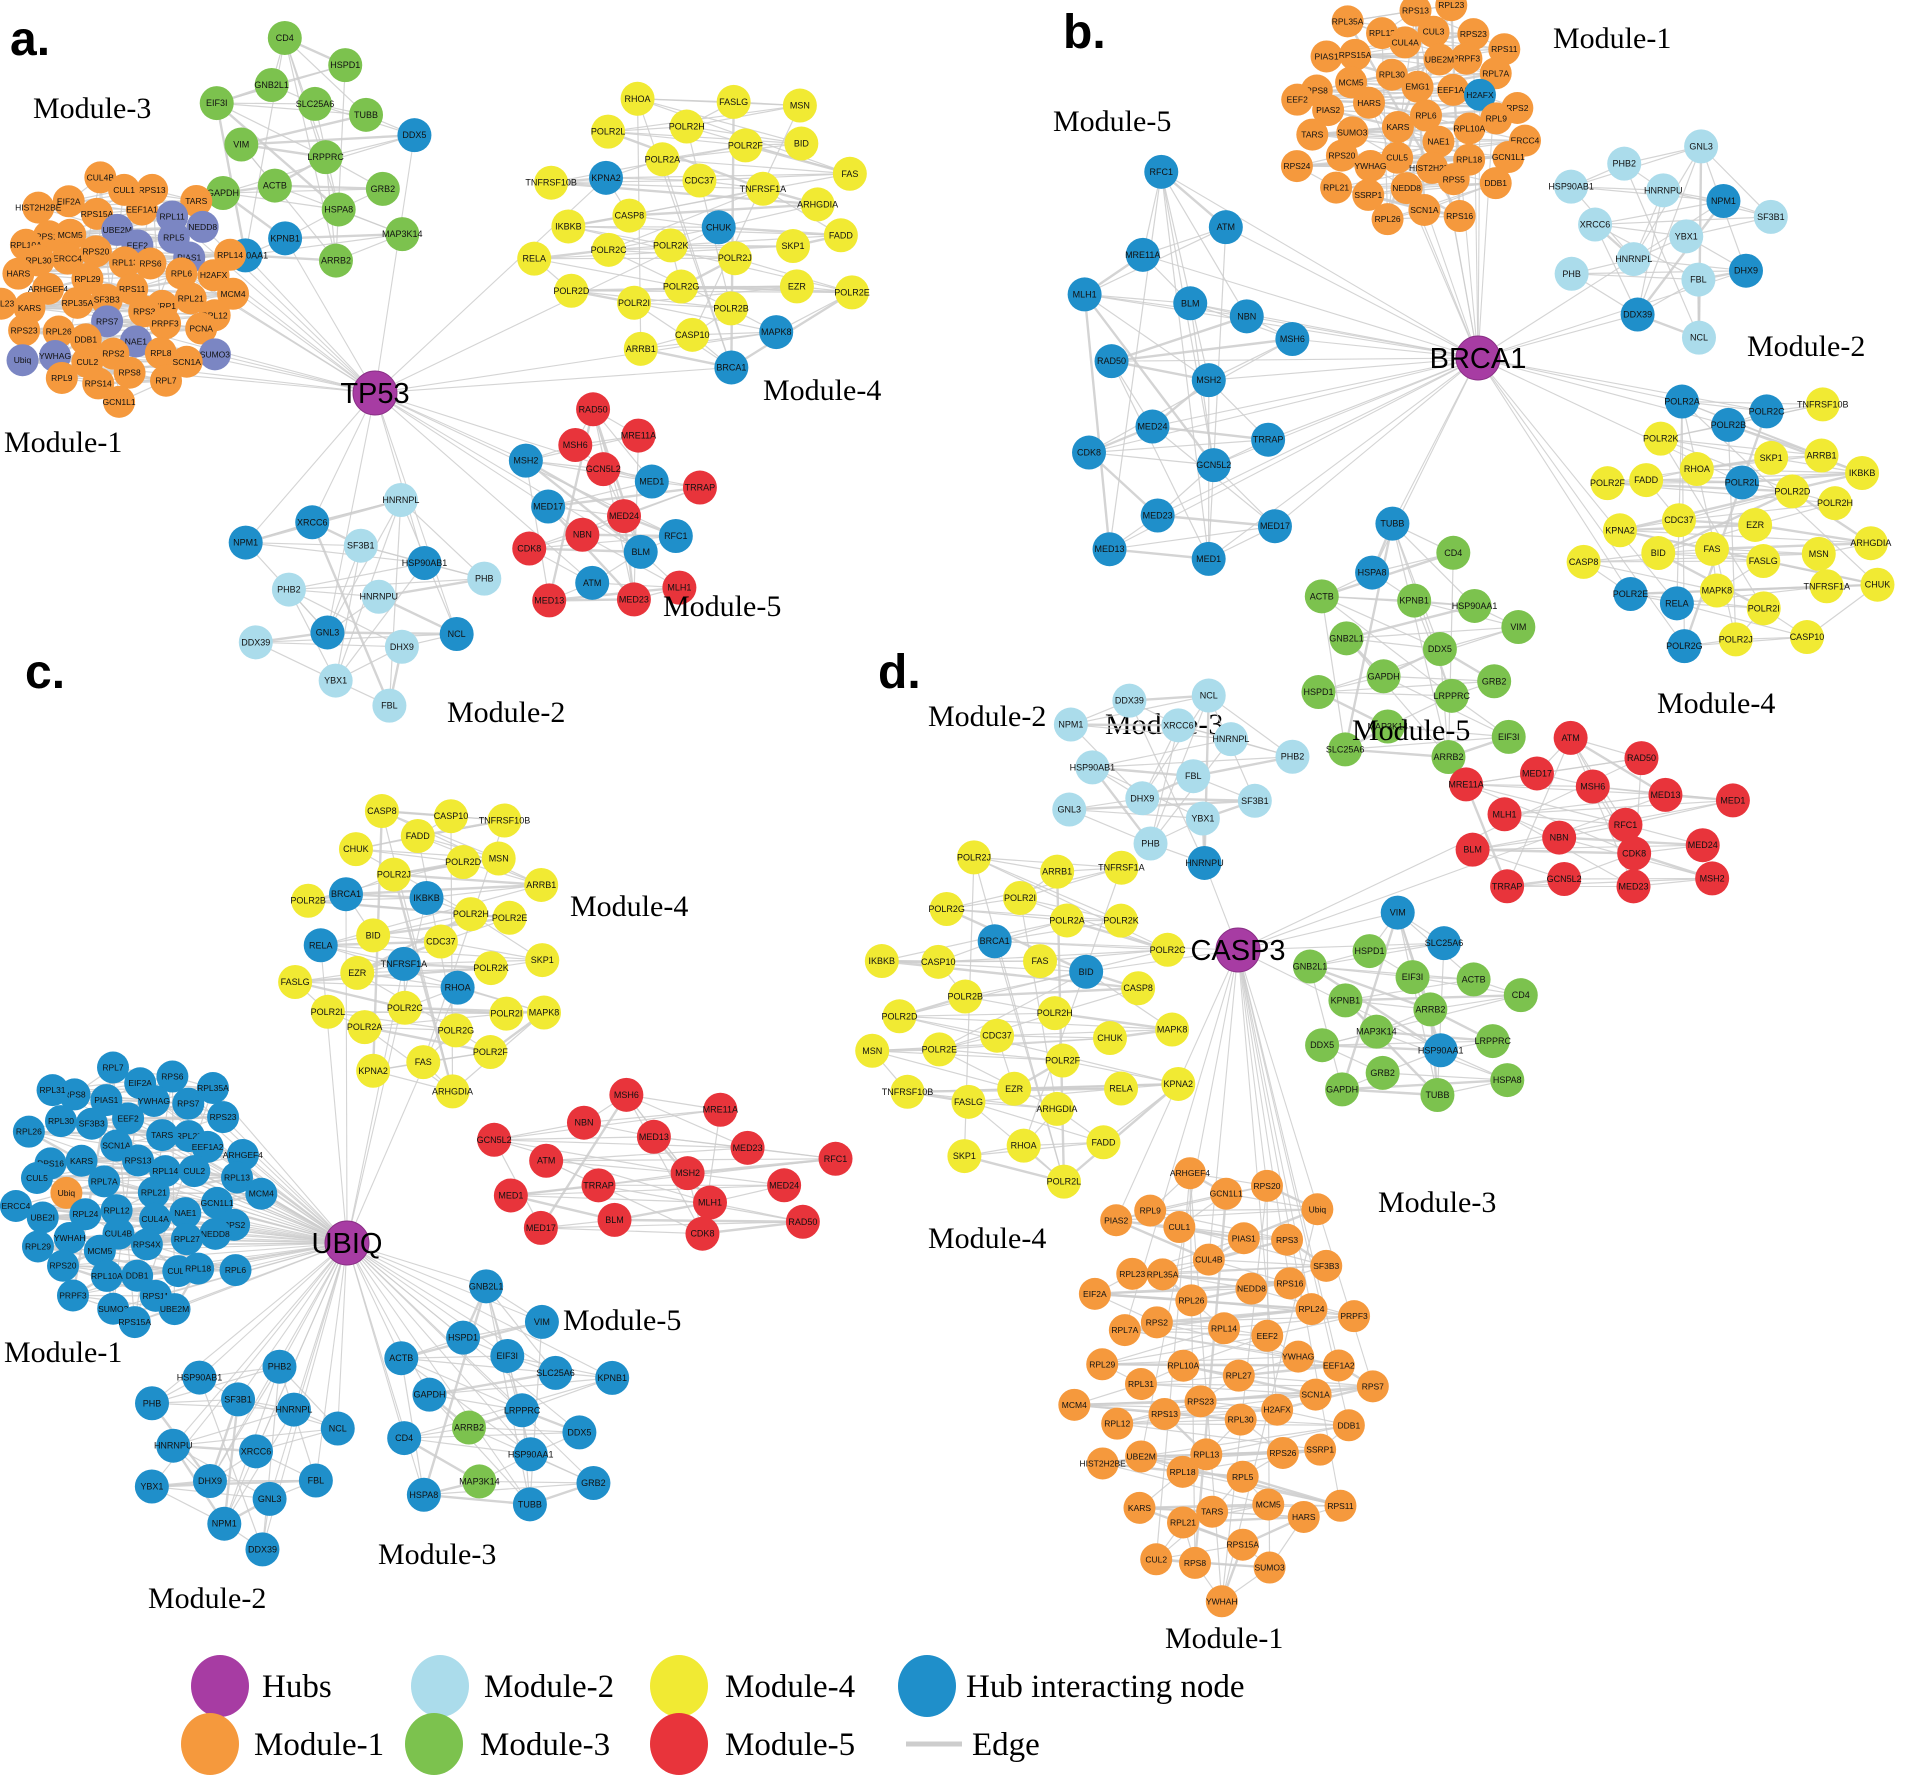 The width and height of the screenshot is (1923, 1775). What do you see at coordinates (1414, 600) in the screenshot?
I see `node-KPNB1: KPNB1` at bounding box center [1414, 600].